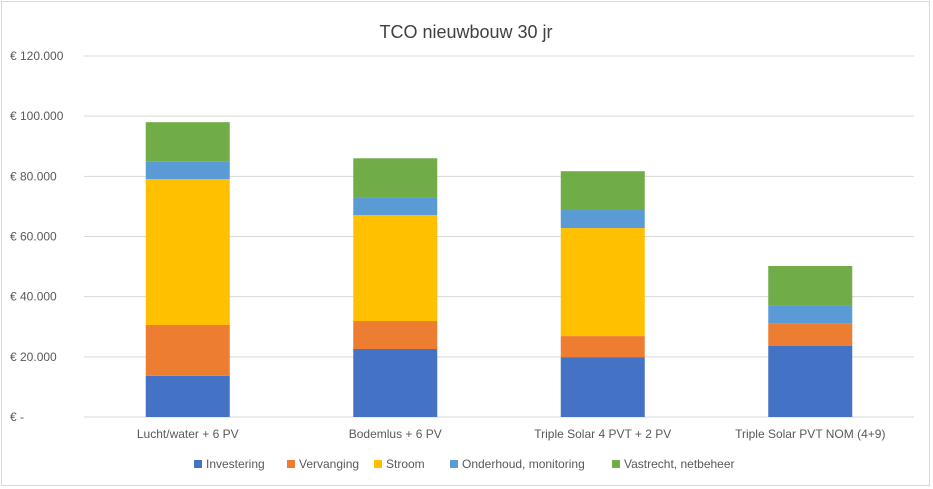 This screenshot has width=933, height=489. I want to click on y-tick-label: € 40.000, so click(33, 297).